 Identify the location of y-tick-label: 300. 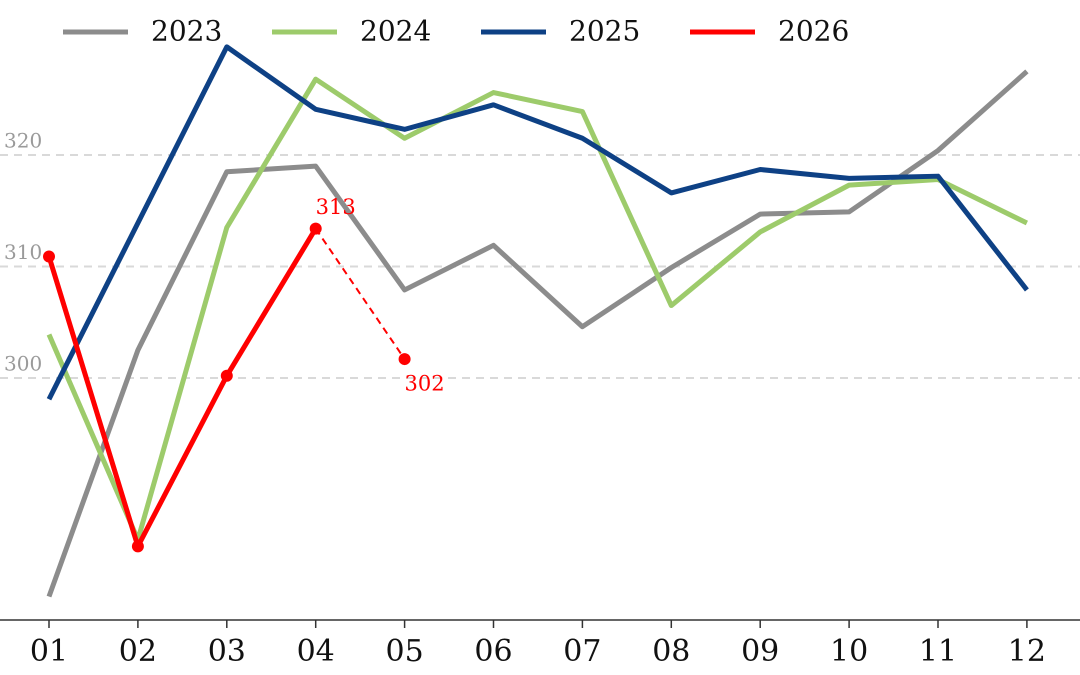
(23, 364).